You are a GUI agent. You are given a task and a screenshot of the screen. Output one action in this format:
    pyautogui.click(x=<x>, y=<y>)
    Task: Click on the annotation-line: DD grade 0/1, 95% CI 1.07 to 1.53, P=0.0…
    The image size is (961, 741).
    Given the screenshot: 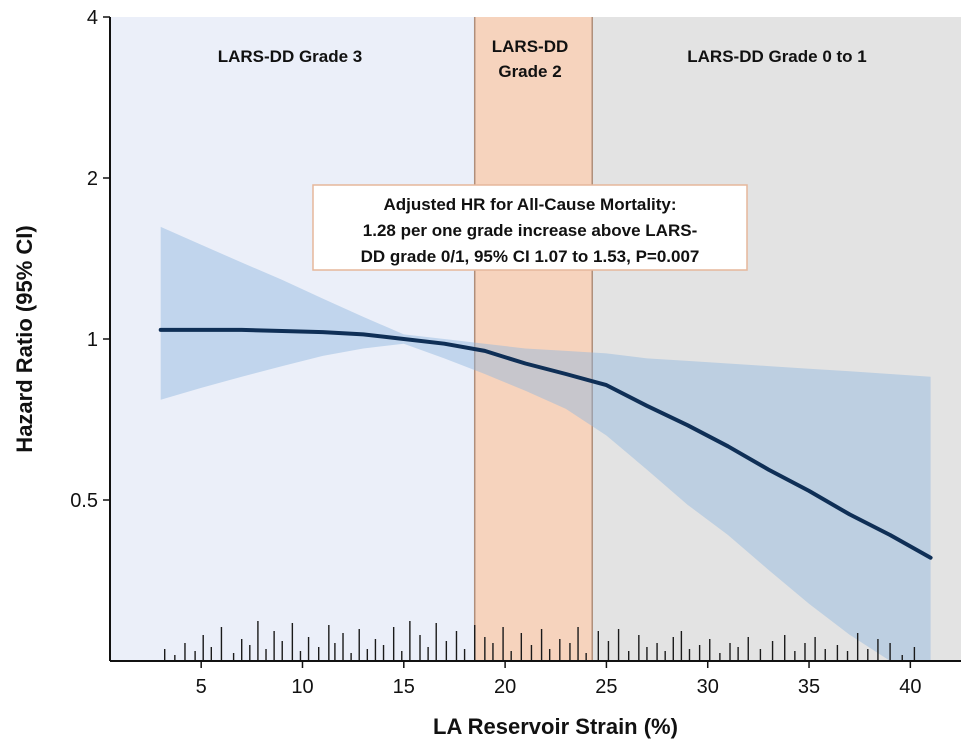 What is the action you would take?
    pyautogui.click(x=530, y=256)
    